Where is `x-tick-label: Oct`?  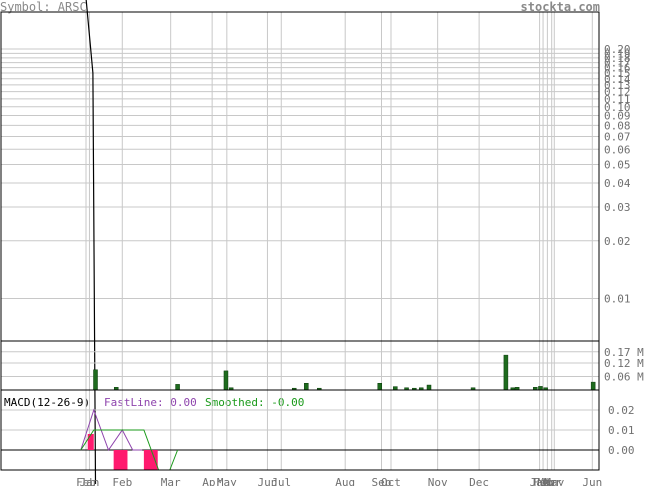
x-tick-label: Oct is located at coordinates (391, 481).